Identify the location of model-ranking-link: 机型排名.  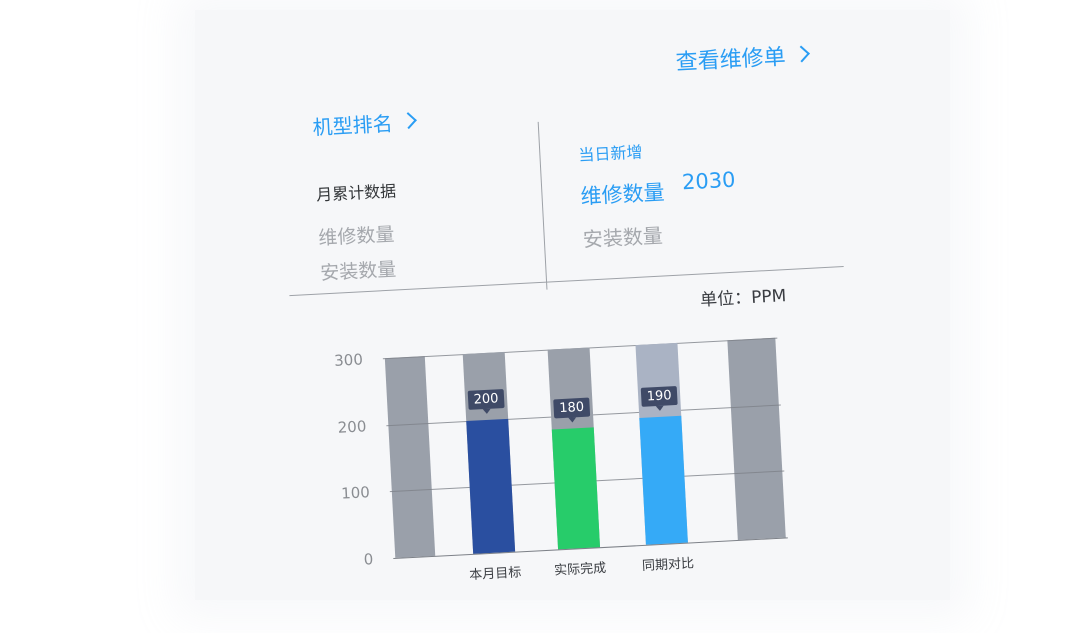
(364, 123).